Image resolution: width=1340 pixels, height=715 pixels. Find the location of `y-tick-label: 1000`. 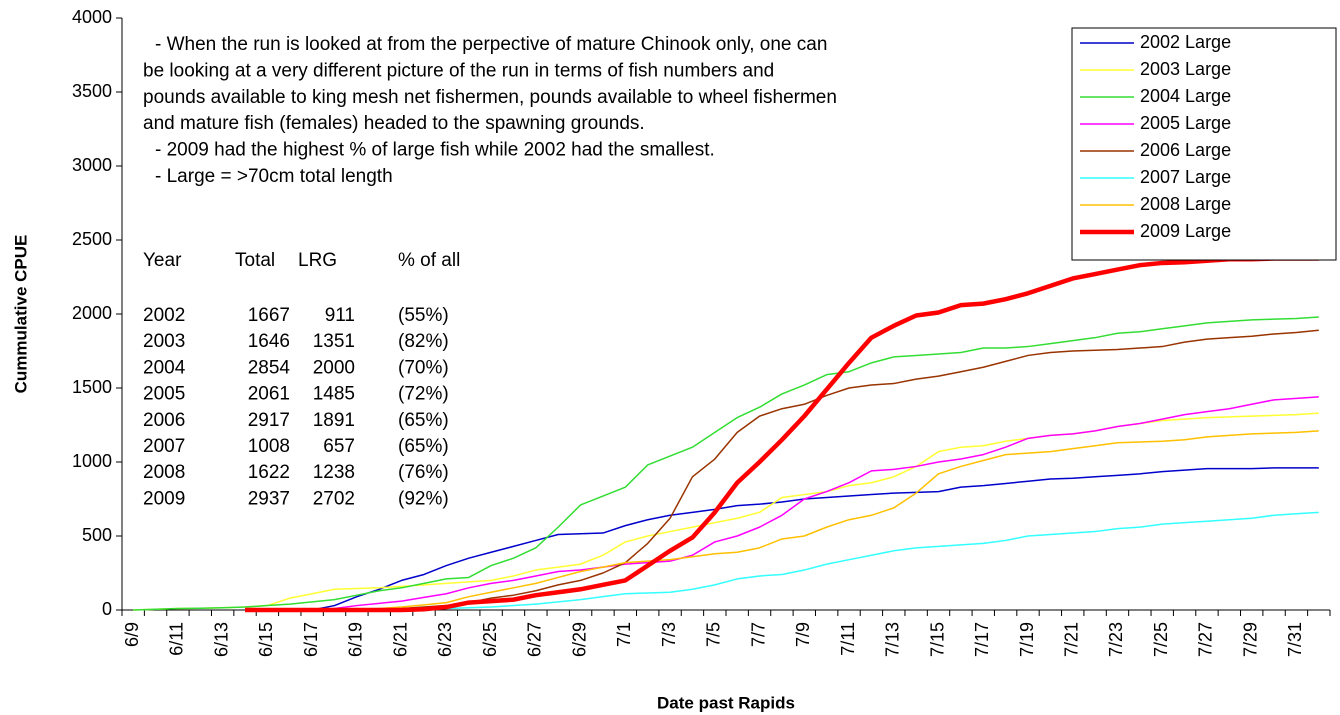

y-tick-label: 1000 is located at coordinates (92, 461).